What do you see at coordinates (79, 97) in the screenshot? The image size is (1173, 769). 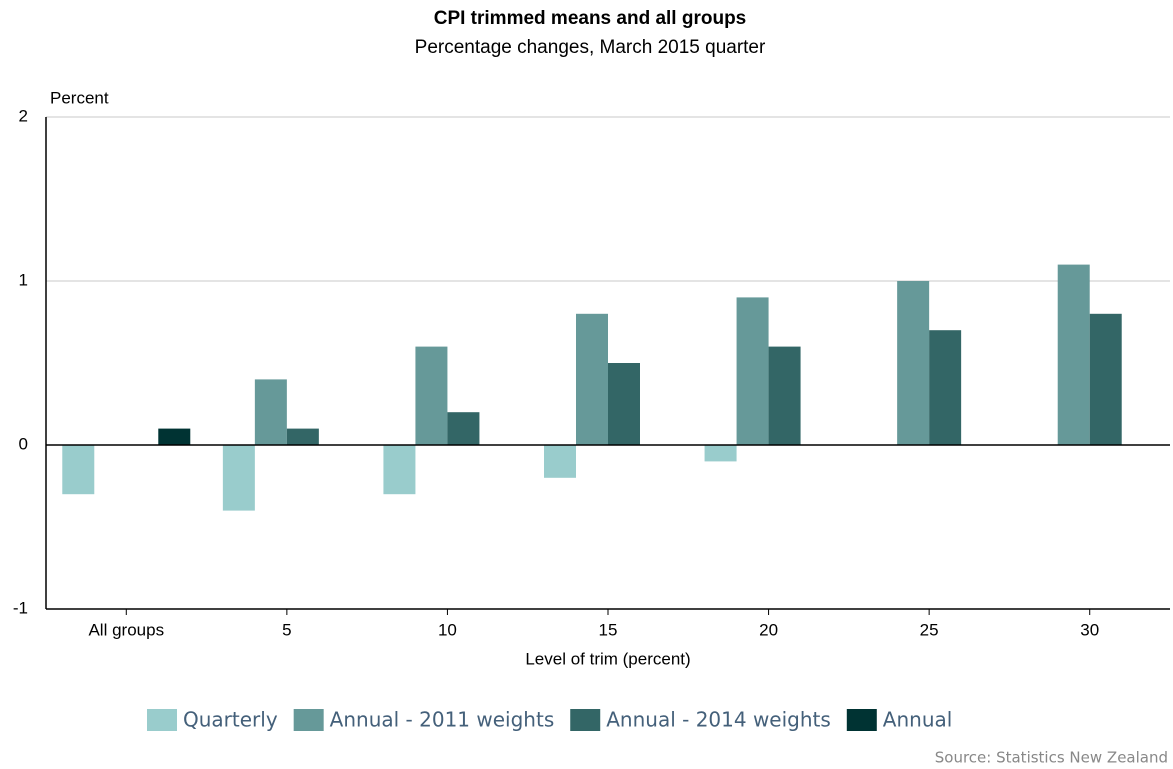 I see `y-axis-title: Percent` at bounding box center [79, 97].